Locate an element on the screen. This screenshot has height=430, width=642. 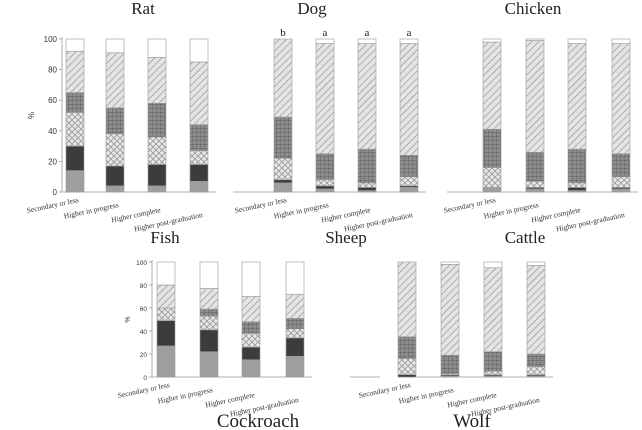
bar-segment-rat-1-cross_hatch is located at coordinates (115, 150).